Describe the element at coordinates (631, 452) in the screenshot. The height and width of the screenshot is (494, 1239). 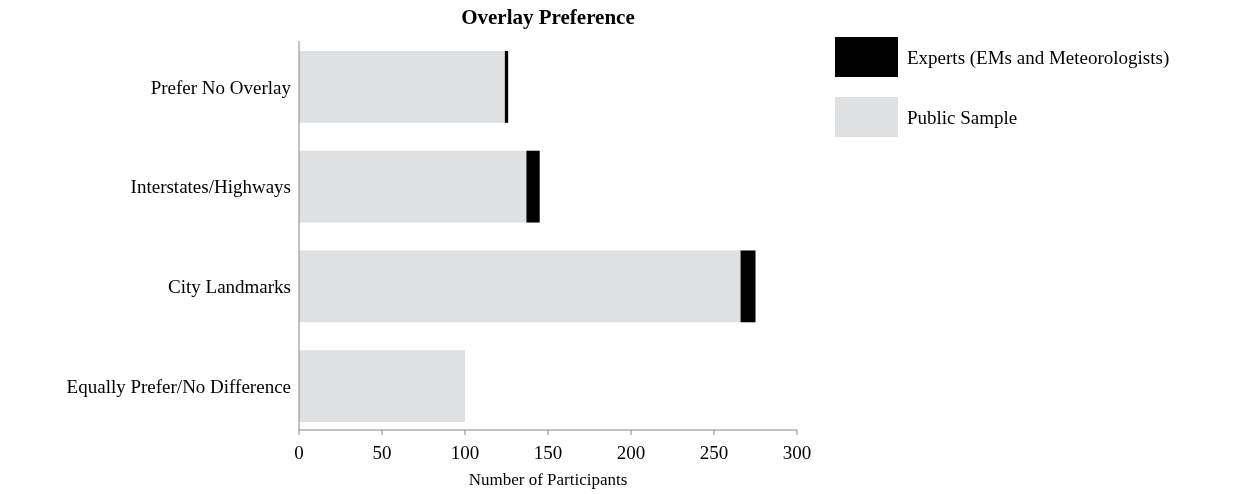
I see `x-tick-label: 200` at that location.